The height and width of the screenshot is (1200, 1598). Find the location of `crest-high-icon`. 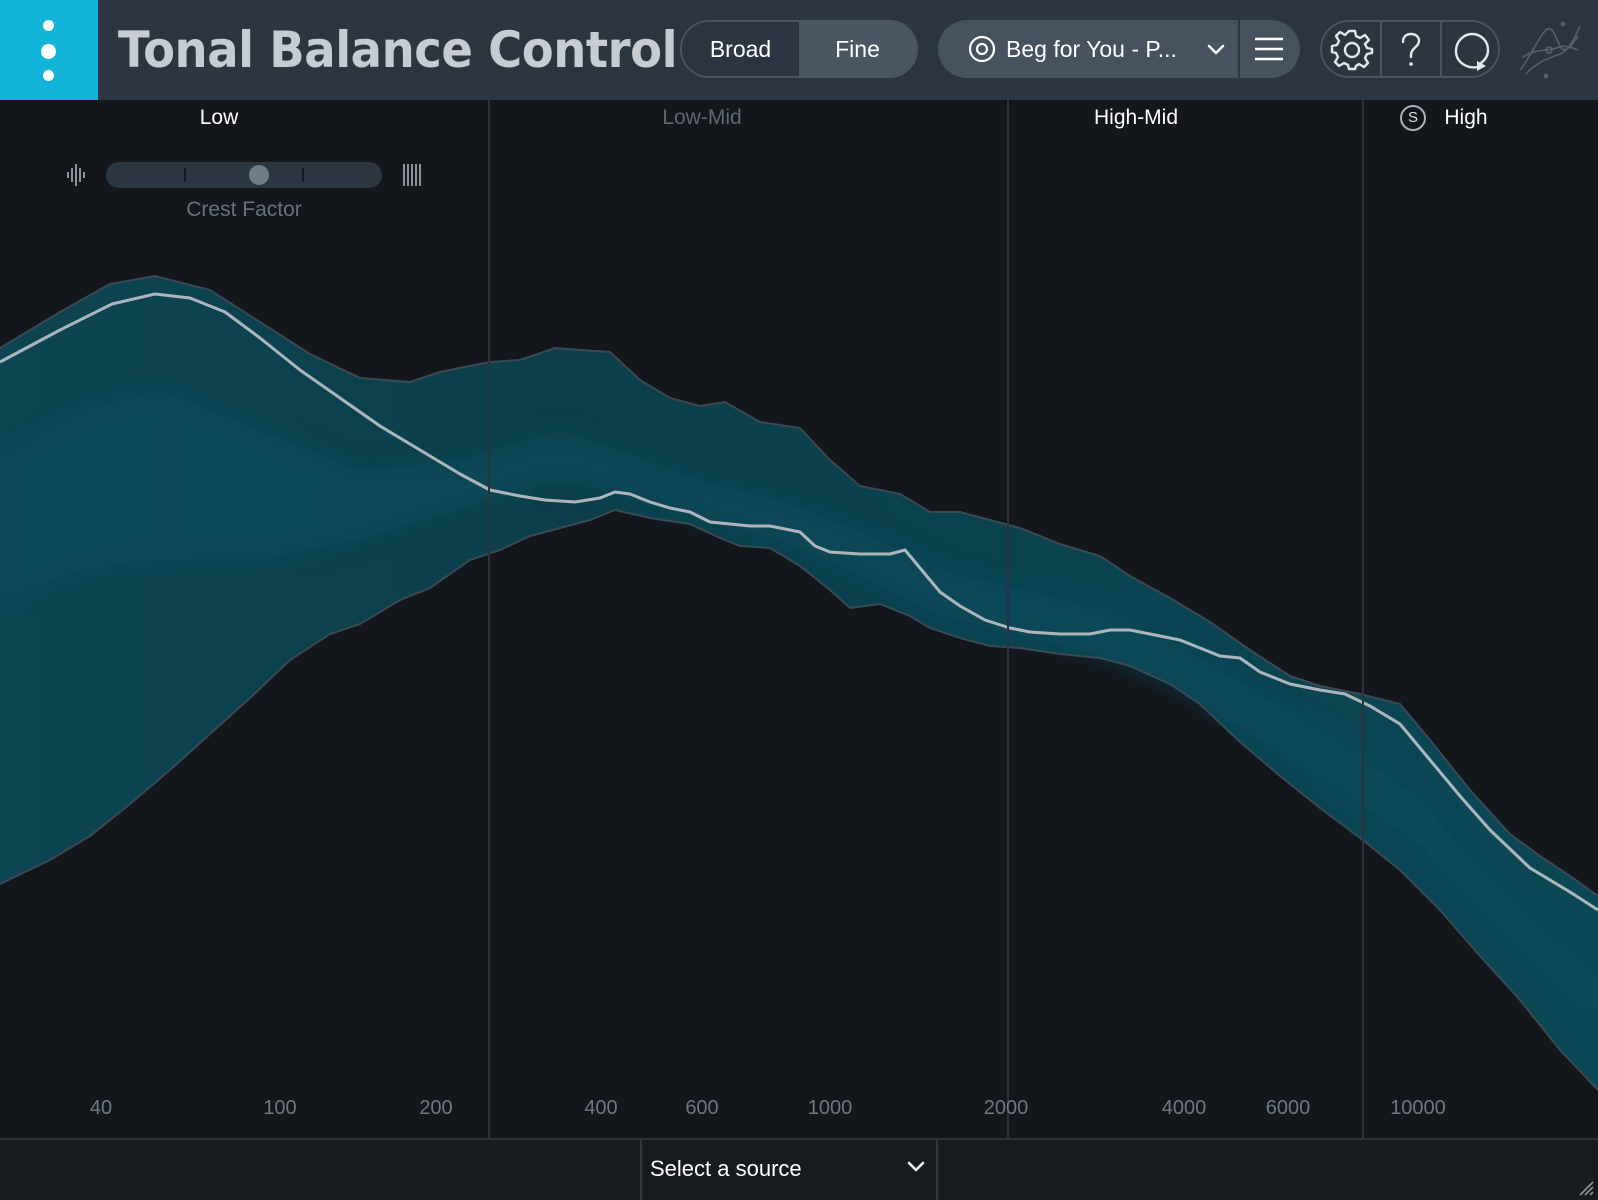

crest-high-icon is located at coordinates (412, 175).